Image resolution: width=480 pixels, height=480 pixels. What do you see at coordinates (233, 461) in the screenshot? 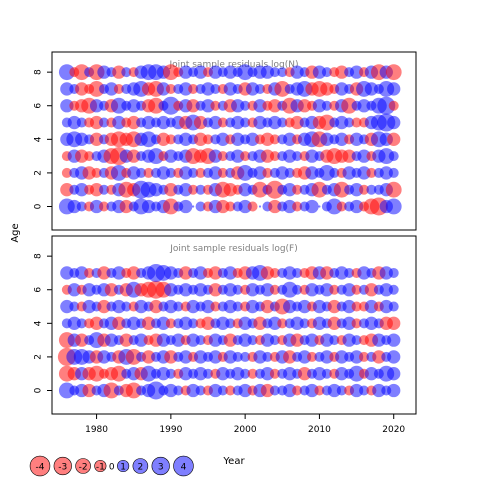
I see `x-axis-label: Year` at bounding box center [233, 461].